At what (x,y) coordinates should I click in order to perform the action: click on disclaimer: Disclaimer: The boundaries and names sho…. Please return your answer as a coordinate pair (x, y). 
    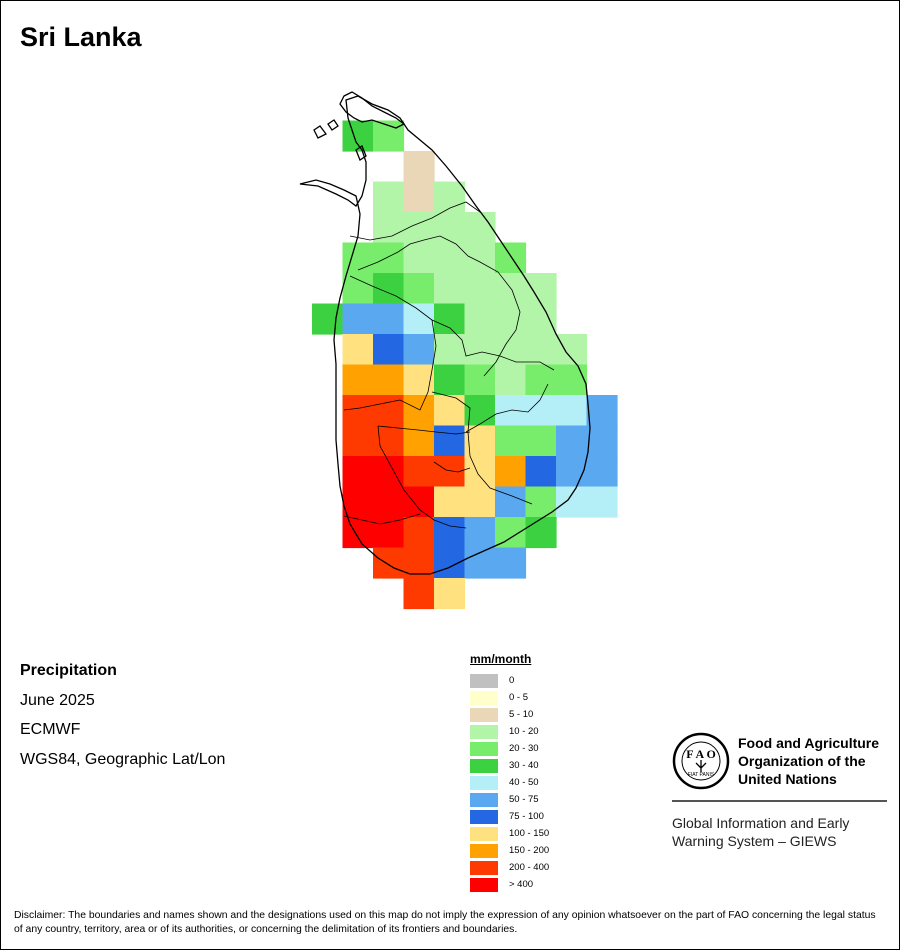
    Looking at the image, I should click on (445, 922).